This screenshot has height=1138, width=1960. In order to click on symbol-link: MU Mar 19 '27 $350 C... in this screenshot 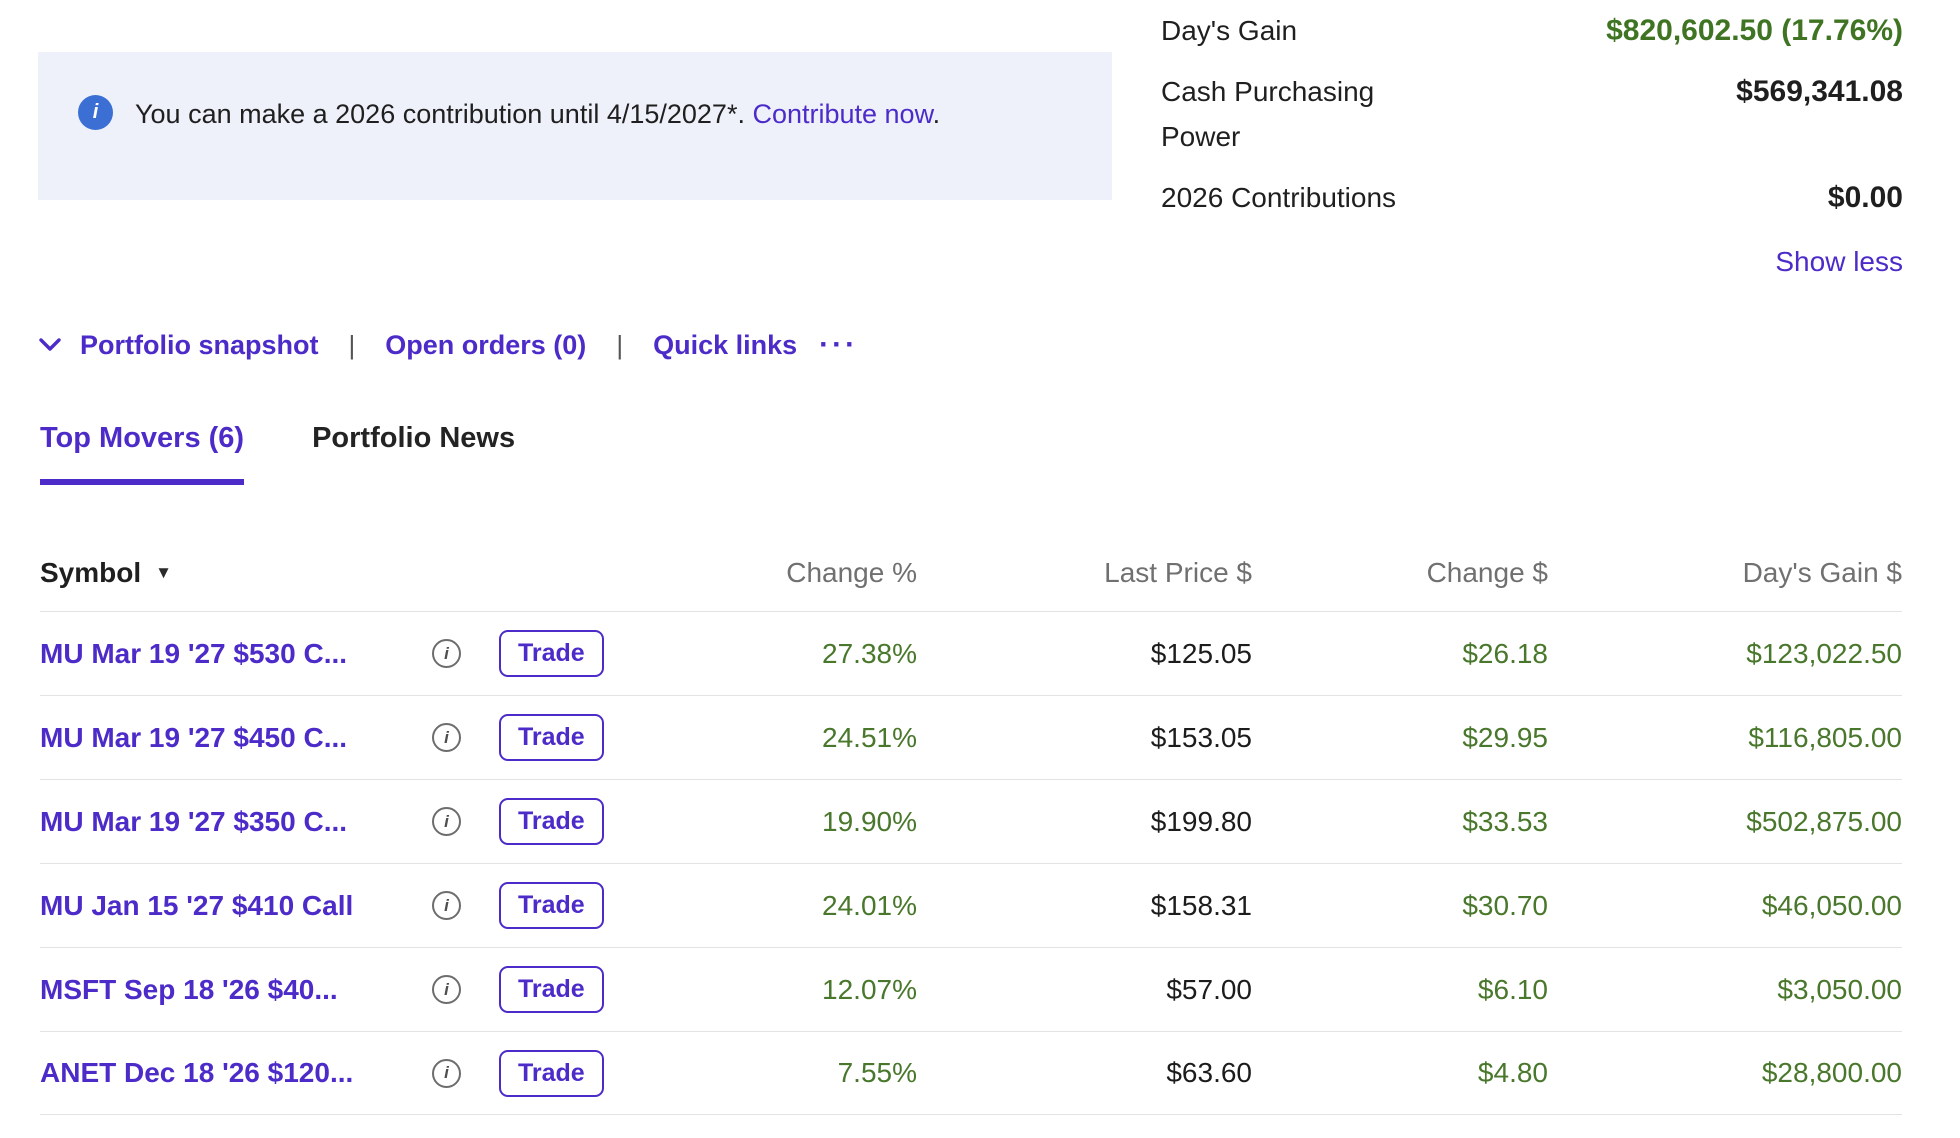, I will do `click(194, 821)`.